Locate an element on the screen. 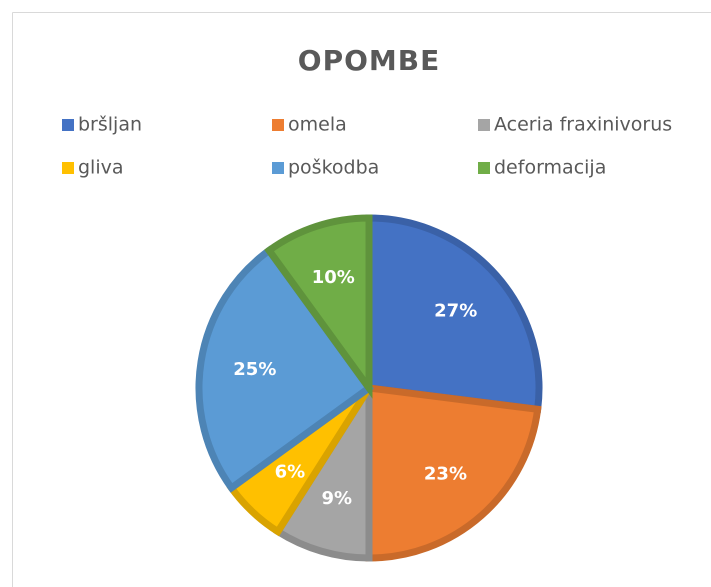 Image resolution: width=711 pixels, height=587 pixels. legend-label: bršljan is located at coordinates (110, 125).